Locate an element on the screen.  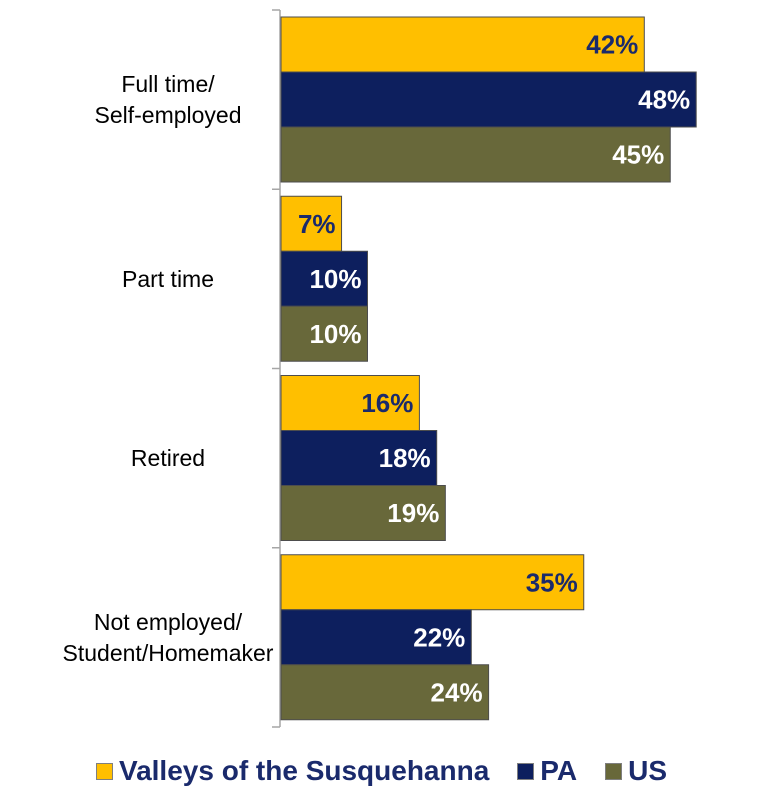
data-label: 42% is located at coordinates (612, 45).